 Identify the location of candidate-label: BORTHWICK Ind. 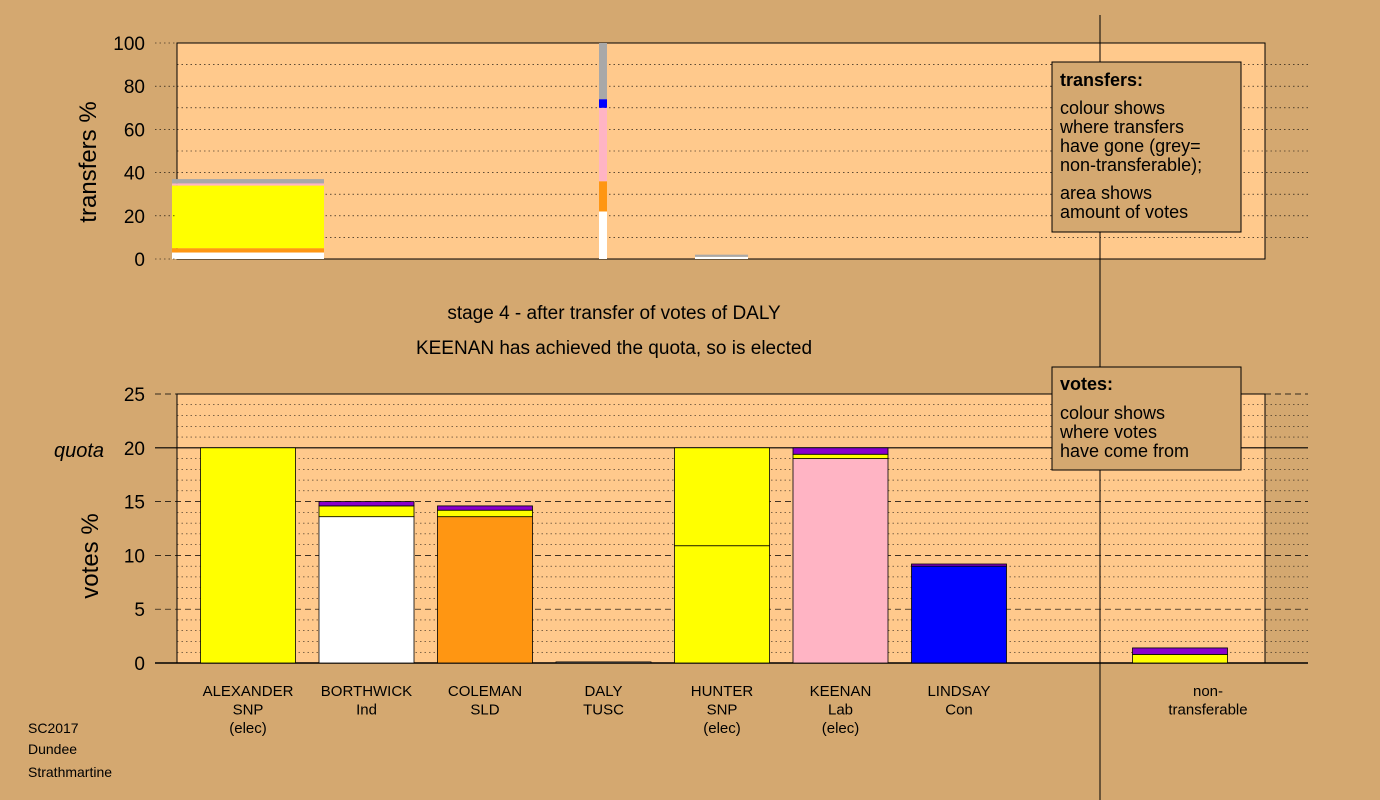
(366, 701).